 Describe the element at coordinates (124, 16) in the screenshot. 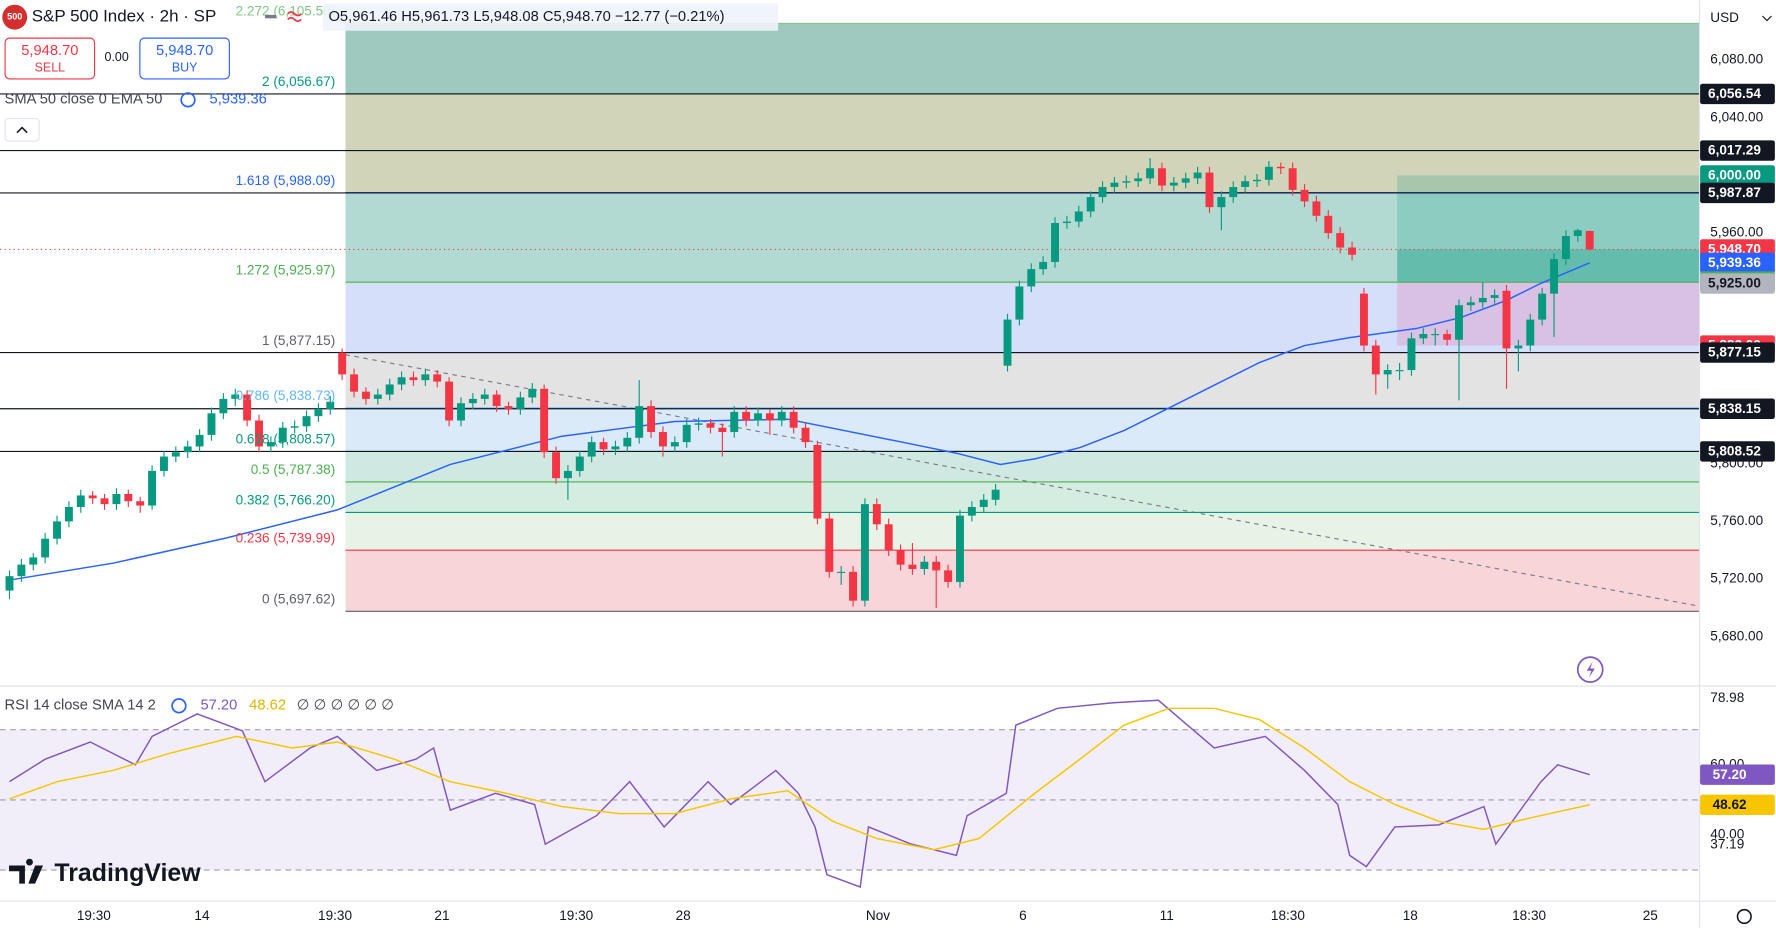

I see `symbol-title: S&P 500 Index · 2h · SP` at that location.